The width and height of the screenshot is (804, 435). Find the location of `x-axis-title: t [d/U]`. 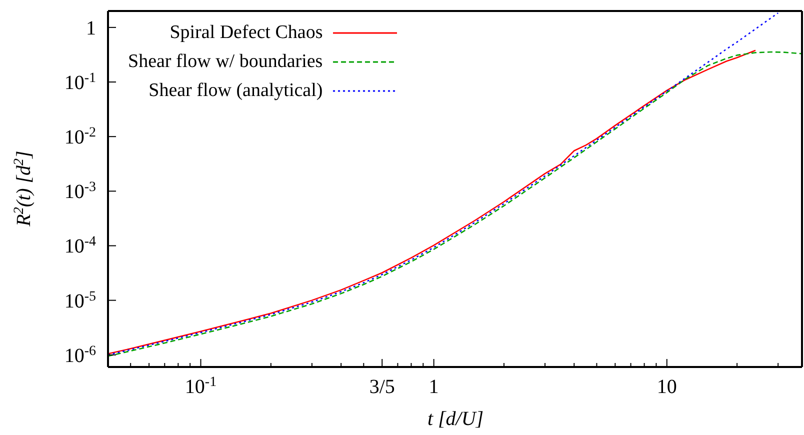

x-axis-title: t [d/U] is located at coordinates (455, 419).